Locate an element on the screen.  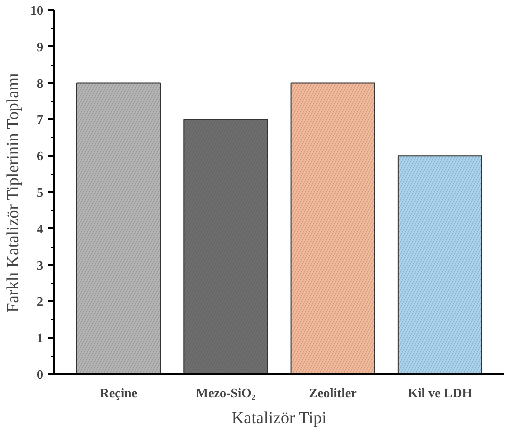
y-tick-label: 4 is located at coordinates (40, 228).